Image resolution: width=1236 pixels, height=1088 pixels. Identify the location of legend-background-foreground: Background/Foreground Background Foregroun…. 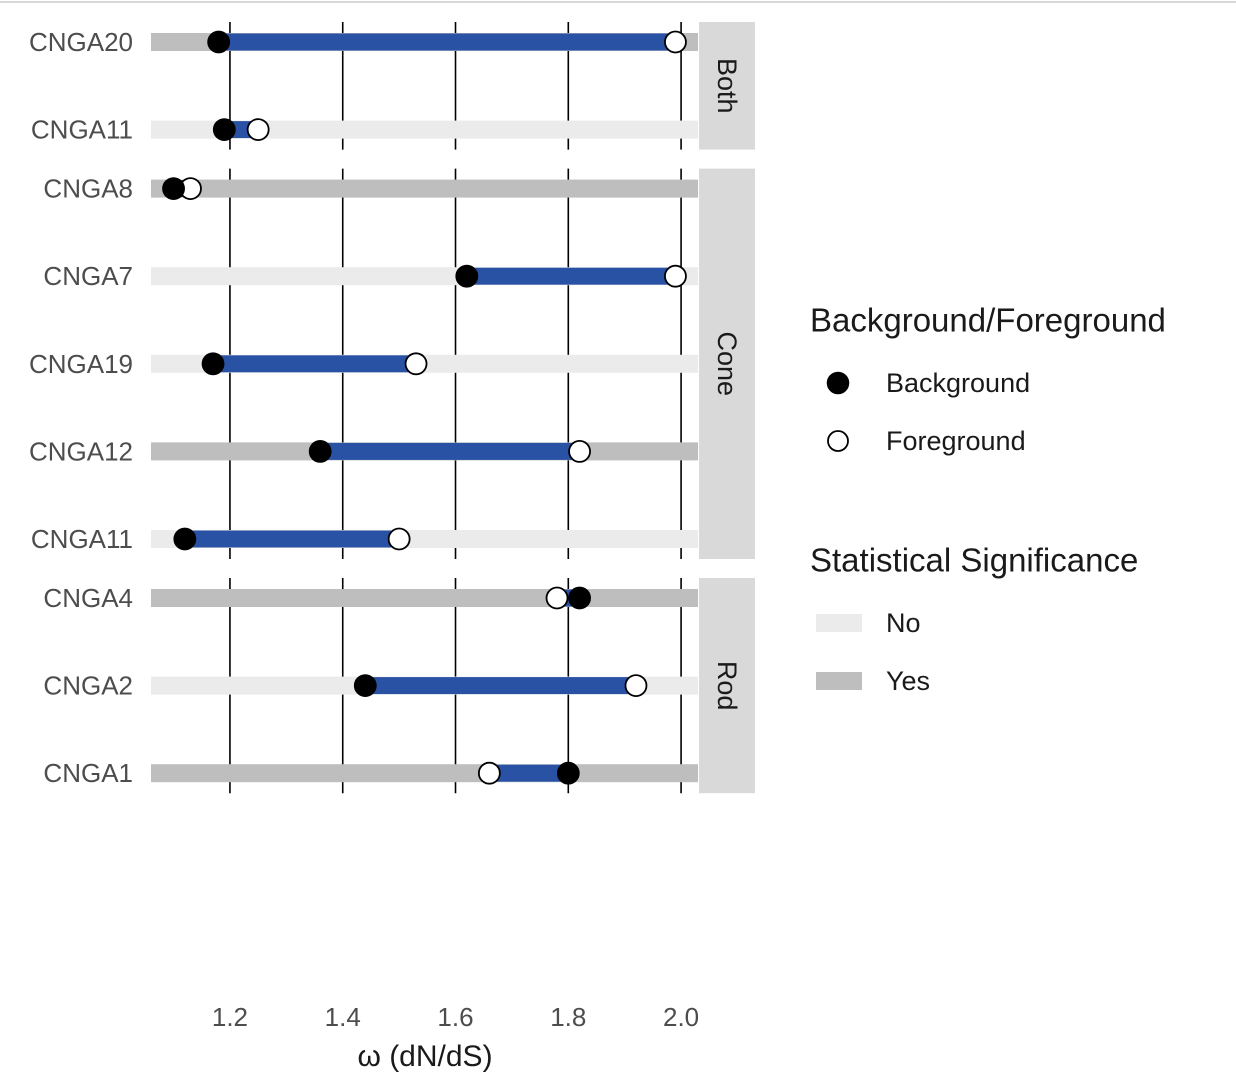
(988, 379).